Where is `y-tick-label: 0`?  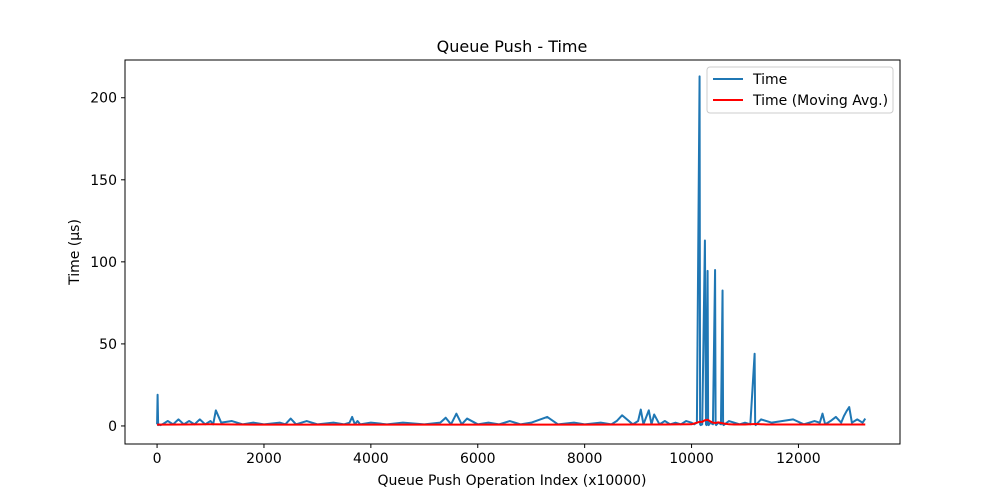
y-tick-label: 0 is located at coordinates (112, 427).